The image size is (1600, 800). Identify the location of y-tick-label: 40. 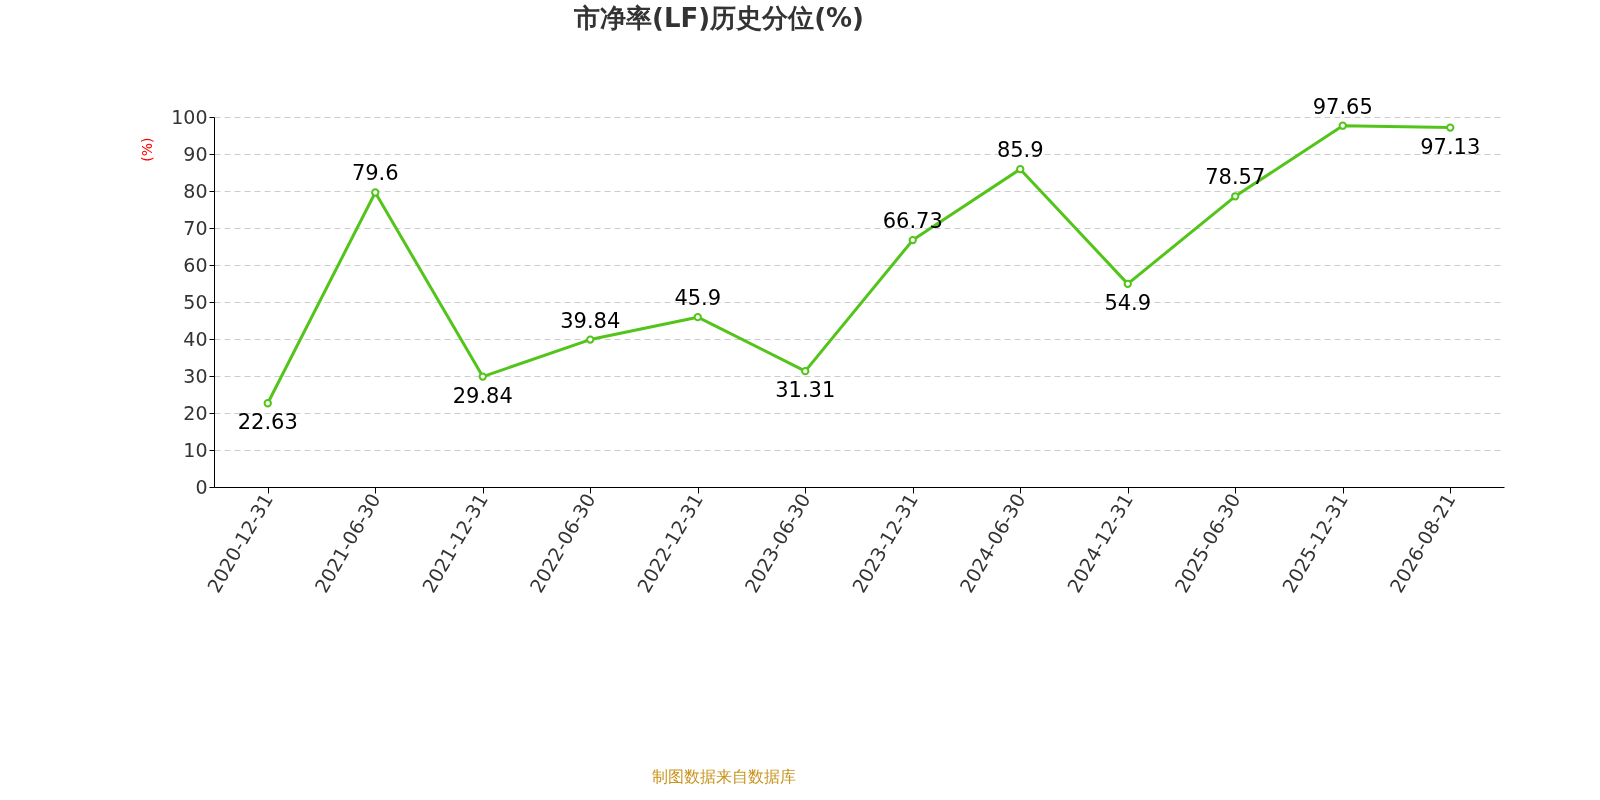
(195, 338).